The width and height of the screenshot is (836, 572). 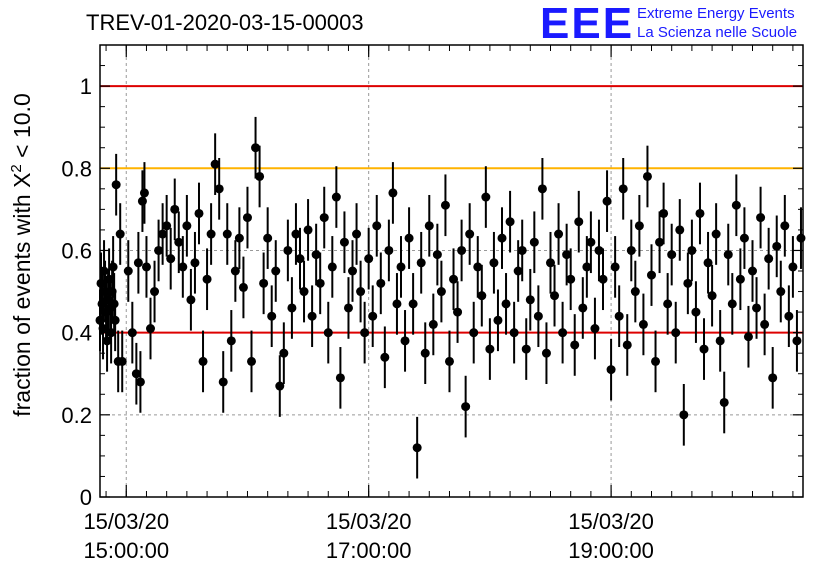 What do you see at coordinates (611, 550) in the screenshot?
I see `x-tick-label-time: 19:00:00` at bounding box center [611, 550].